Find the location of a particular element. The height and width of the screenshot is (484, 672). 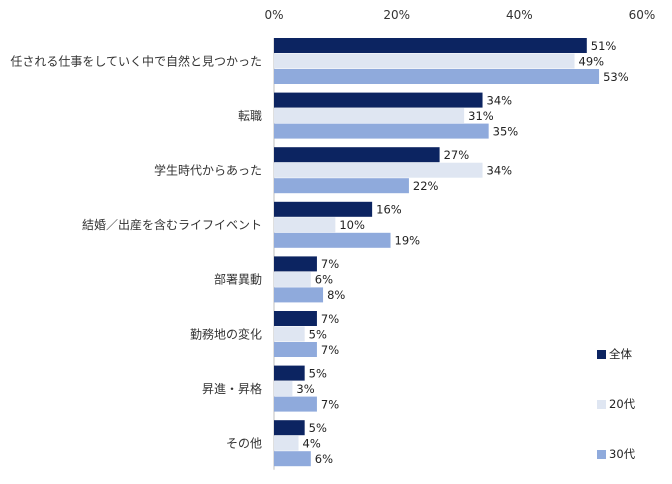

data-label: 49% is located at coordinates (592, 61).